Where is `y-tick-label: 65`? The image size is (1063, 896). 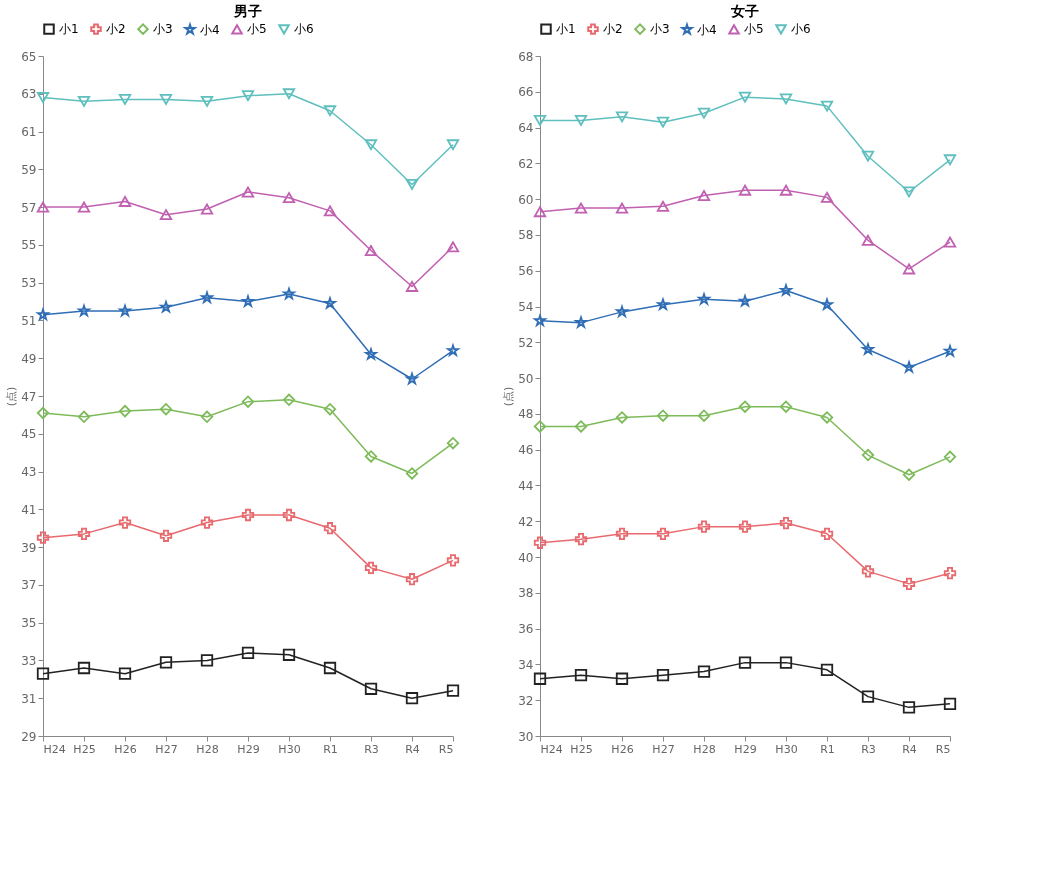
y-tick-label: 65 is located at coordinates (29, 56).